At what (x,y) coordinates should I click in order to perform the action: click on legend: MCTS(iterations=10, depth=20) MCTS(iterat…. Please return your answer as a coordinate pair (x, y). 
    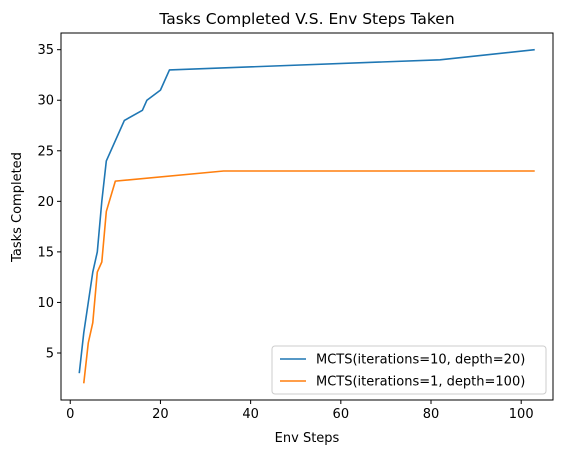
    Looking at the image, I should click on (409, 370).